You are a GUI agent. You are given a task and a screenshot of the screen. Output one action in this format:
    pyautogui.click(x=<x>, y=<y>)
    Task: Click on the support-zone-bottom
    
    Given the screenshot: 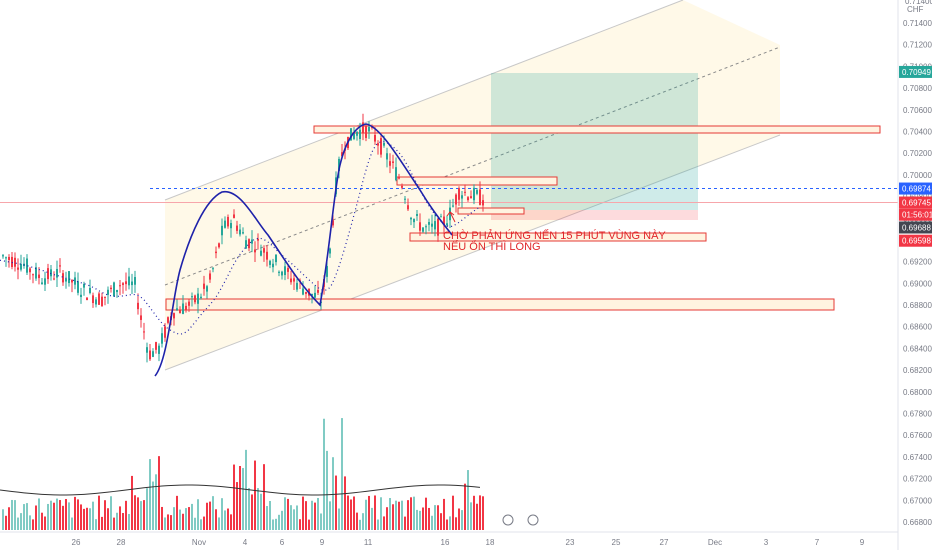 What is the action you would take?
    pyautogui.click(x=500, y=304)
    